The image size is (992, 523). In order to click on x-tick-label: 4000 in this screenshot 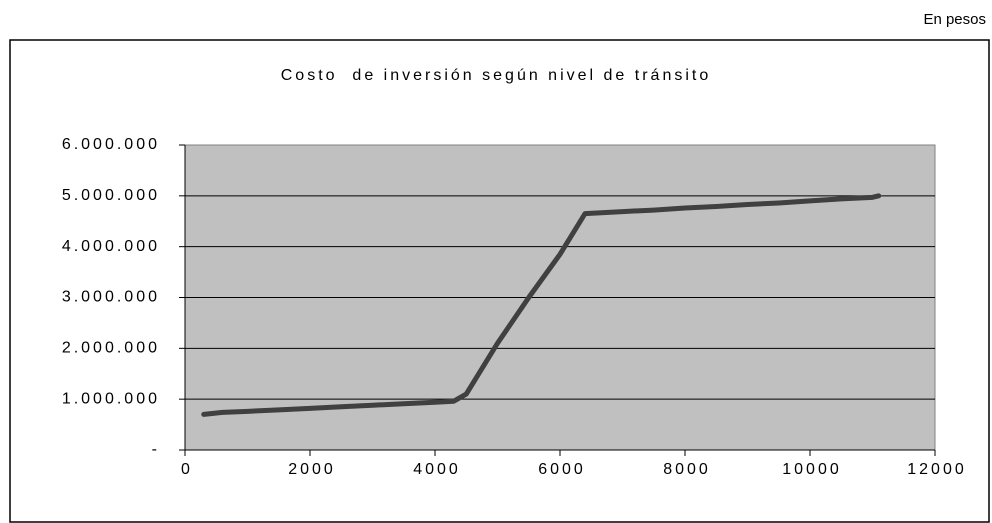, I will do `click(437, 469)`.